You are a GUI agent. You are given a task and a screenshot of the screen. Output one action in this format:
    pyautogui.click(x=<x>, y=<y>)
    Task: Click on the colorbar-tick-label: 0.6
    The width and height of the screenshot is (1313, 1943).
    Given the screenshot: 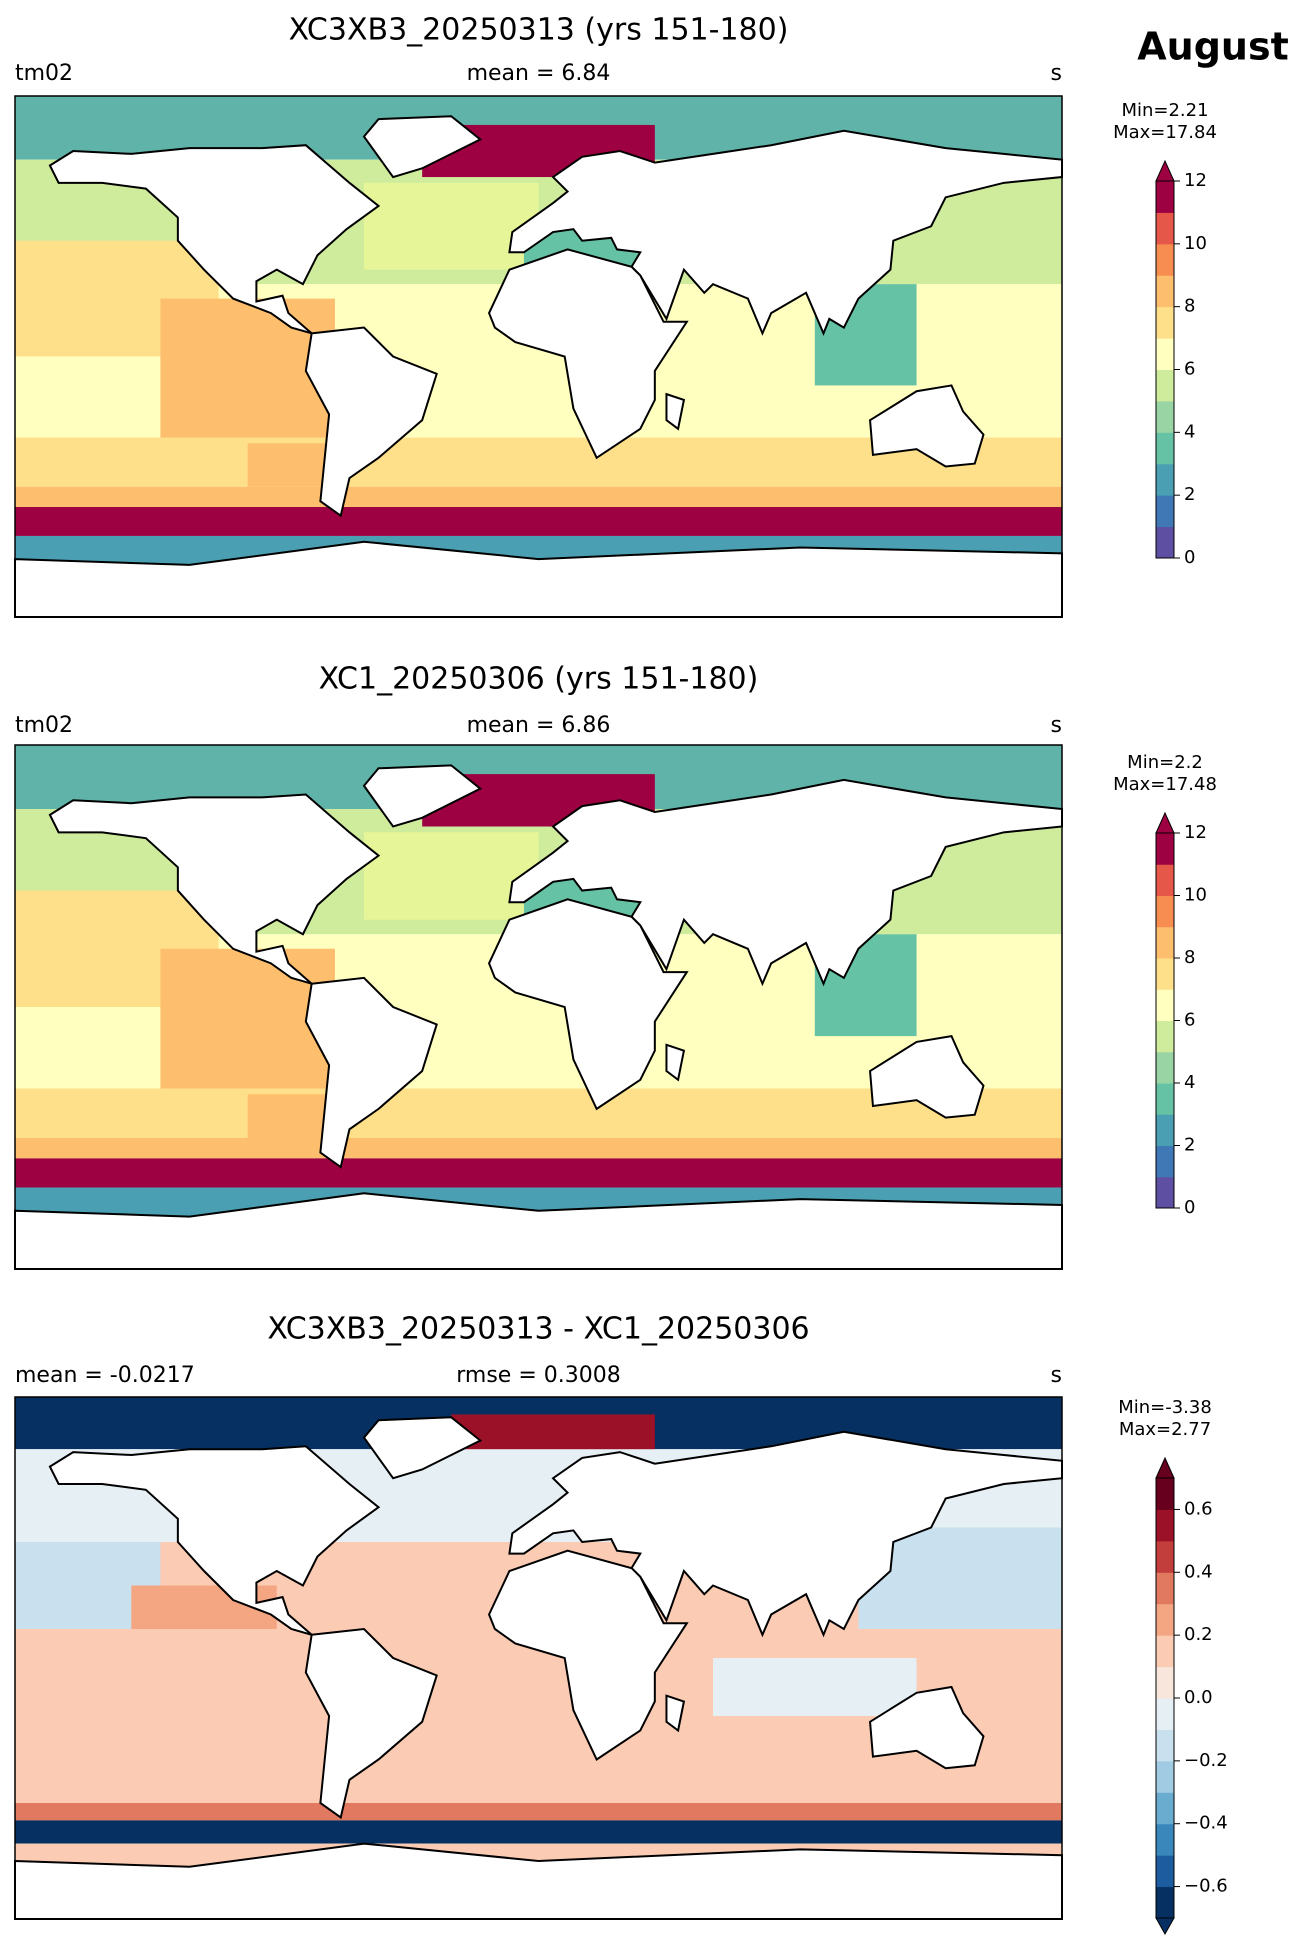 What is the action you would take?
    pyautogui.click(x=1198, y=1508)
    